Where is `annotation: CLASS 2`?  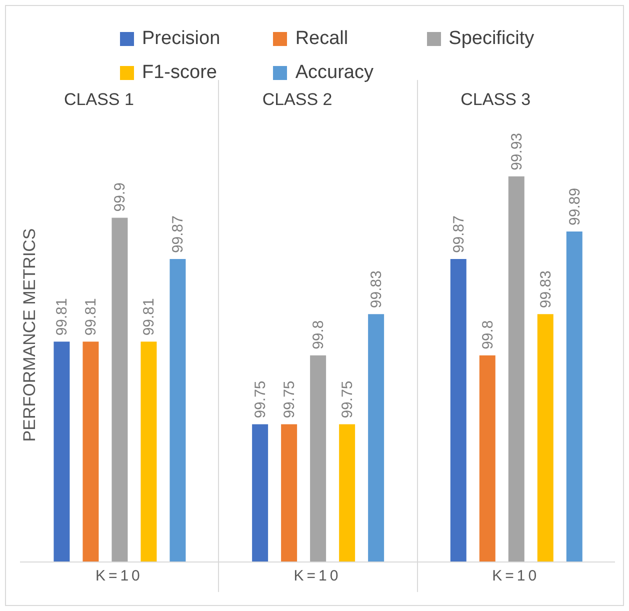
annotation: CLASS 2 is located at coordinates (297, 100).